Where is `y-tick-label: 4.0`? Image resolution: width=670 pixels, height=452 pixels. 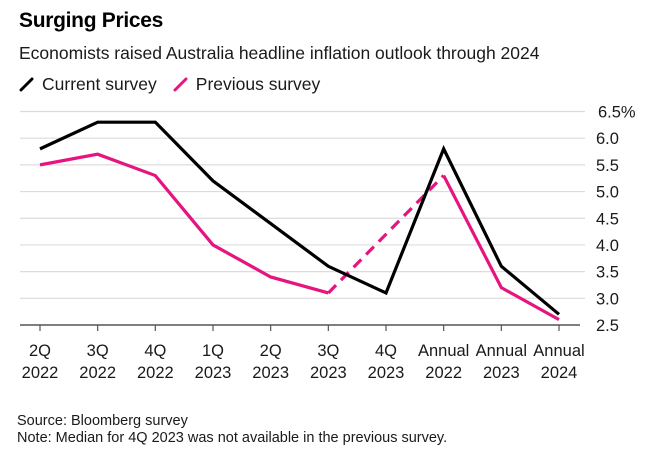 y-tick-label: 4.0 is located at coordinates (607, 246).